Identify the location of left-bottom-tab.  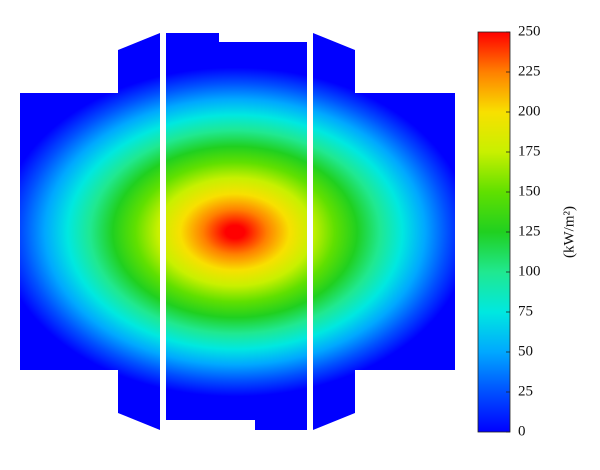
(139, 400).